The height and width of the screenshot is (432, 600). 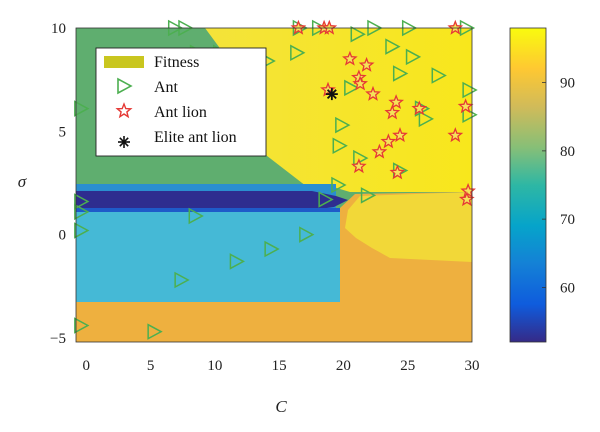 I want to click on x-tick-label: 0, so click(x=87, y=366).